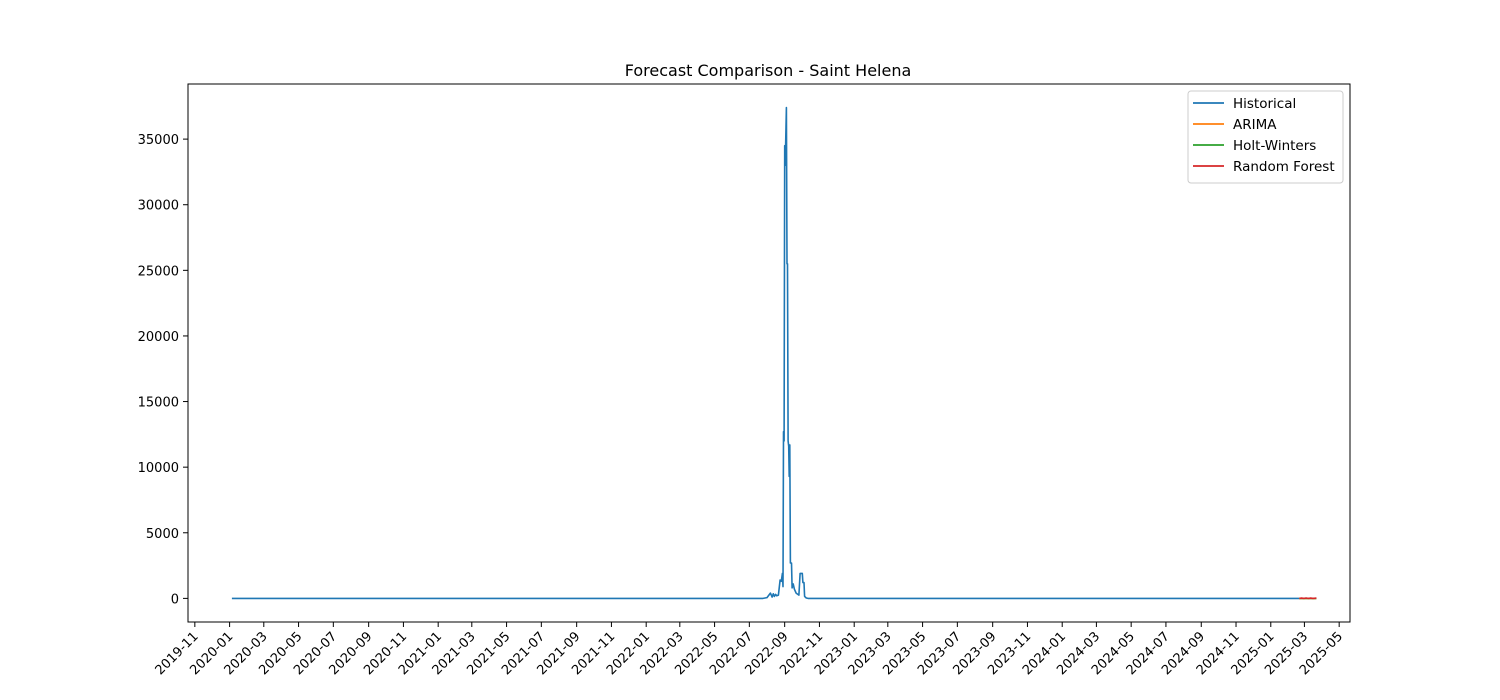  What do you see at coordinates (768, 70) in the screenshot?
I see `chart-title: Forecast Comparison - Saint Helena` at bounding box center [768, 70].